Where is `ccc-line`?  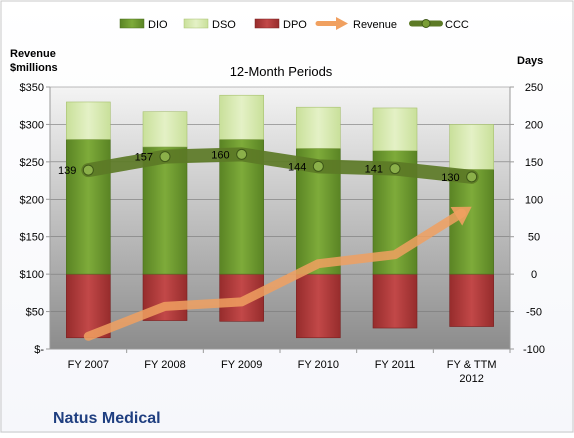
ccc-line is located at coordinates (280, 165).